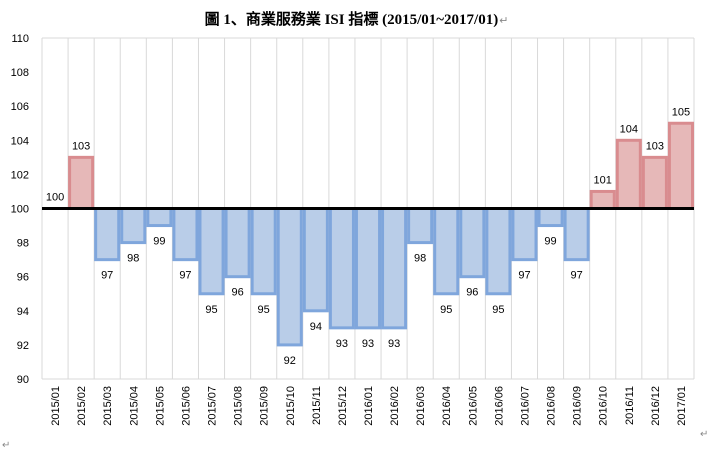  Describe the element at coordinates (290, 361) in the screenshot. I see `data-label: 92` at that location.